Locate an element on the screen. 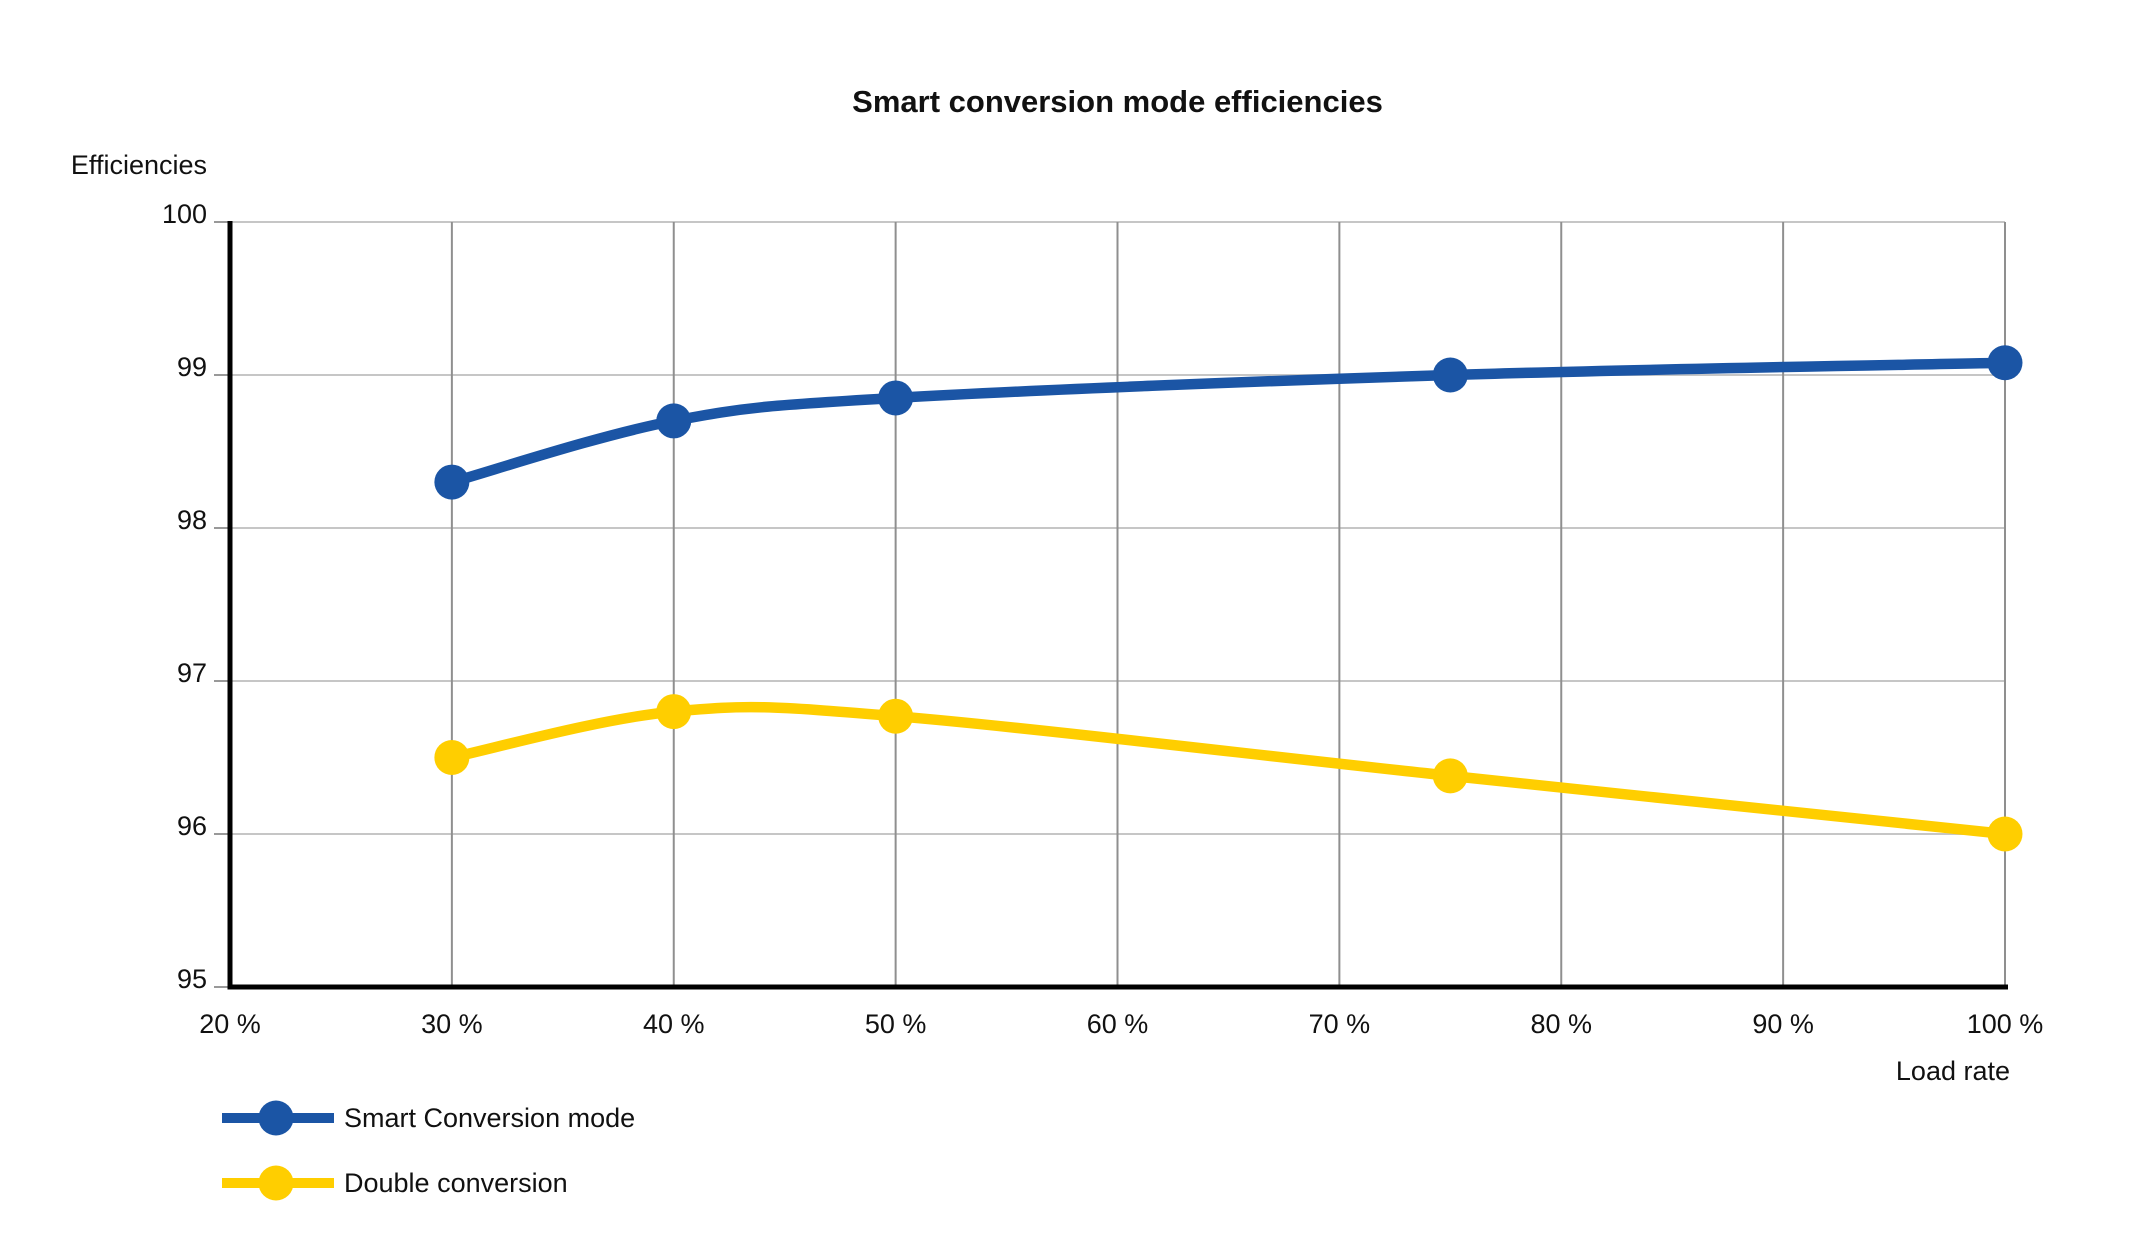 The width and height of the screenshot is (2136, 1247). x-tick-label: 60 % is located at coordinates (1117, 1024).